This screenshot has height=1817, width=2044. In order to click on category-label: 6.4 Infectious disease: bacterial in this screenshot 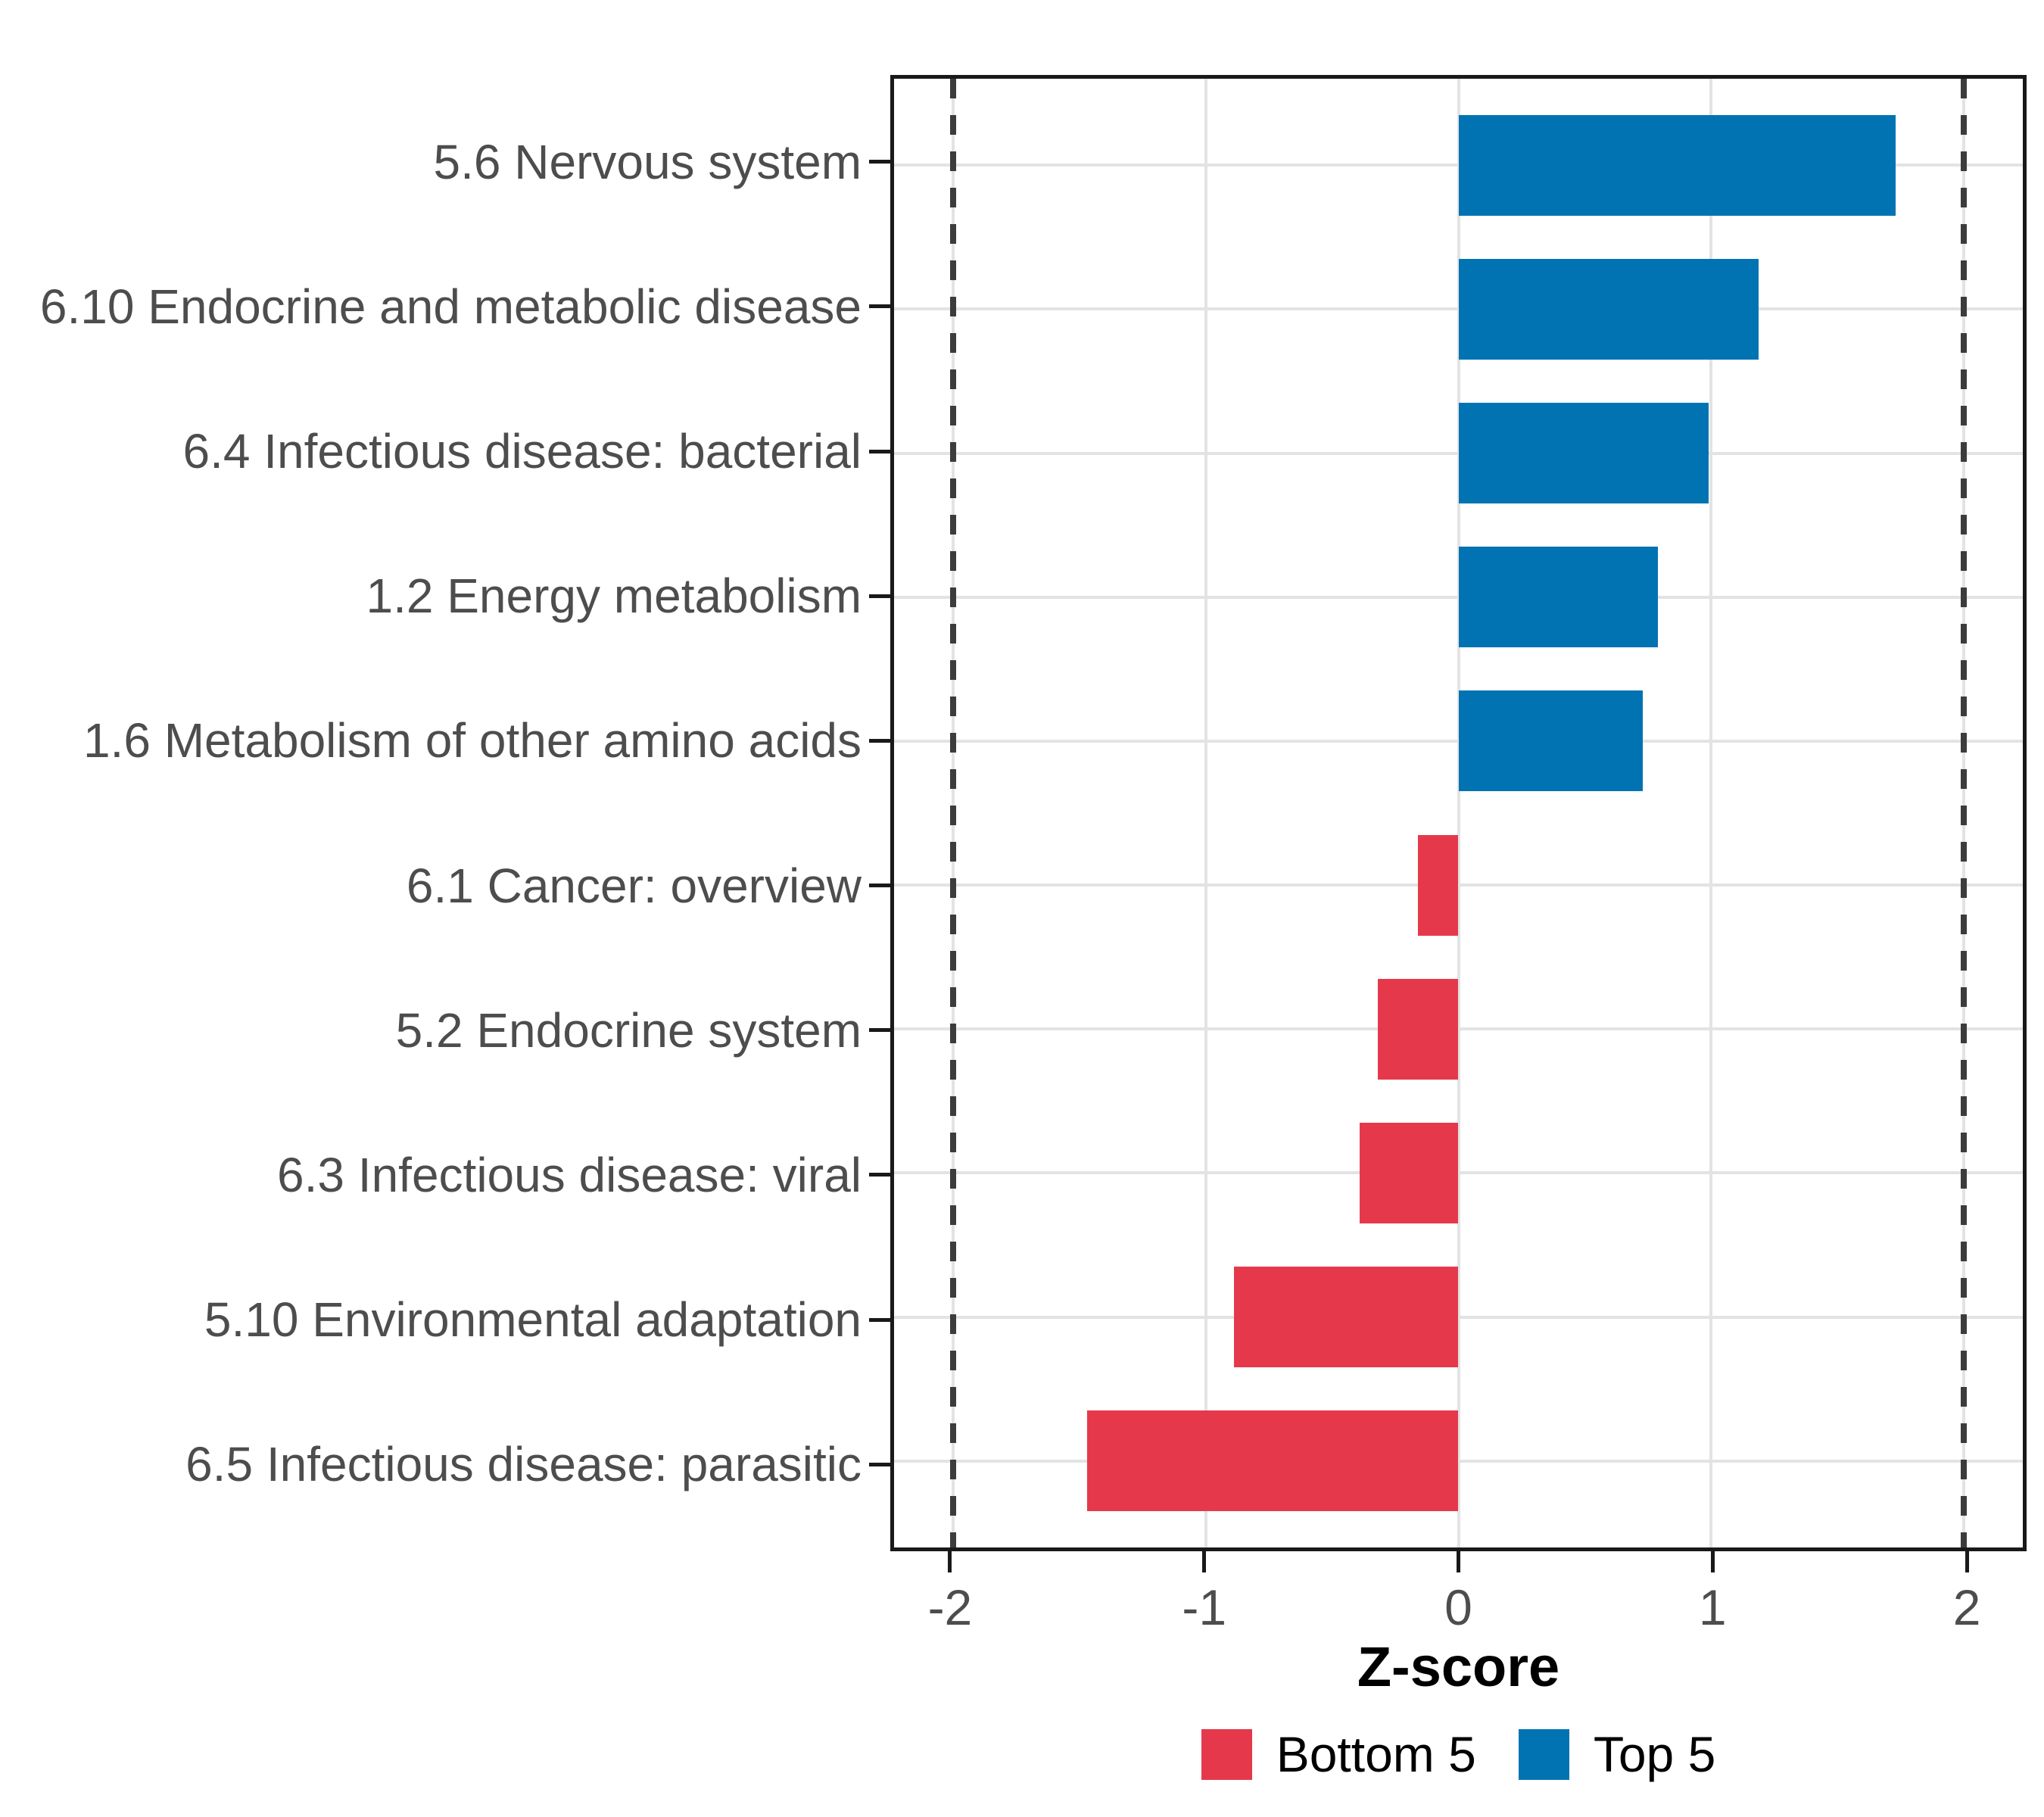, I will do `click(522, 451)`.